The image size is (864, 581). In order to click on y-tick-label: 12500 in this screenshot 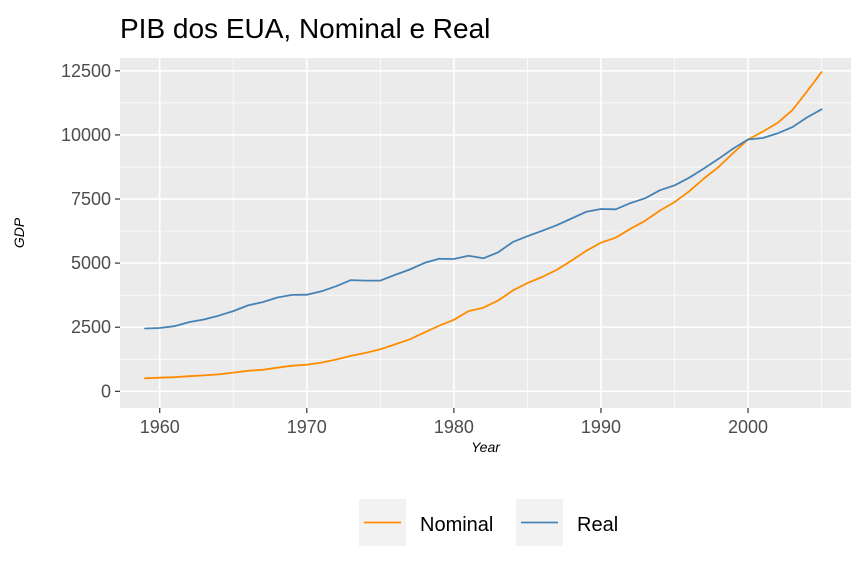, I will do `click(86, 71)`.